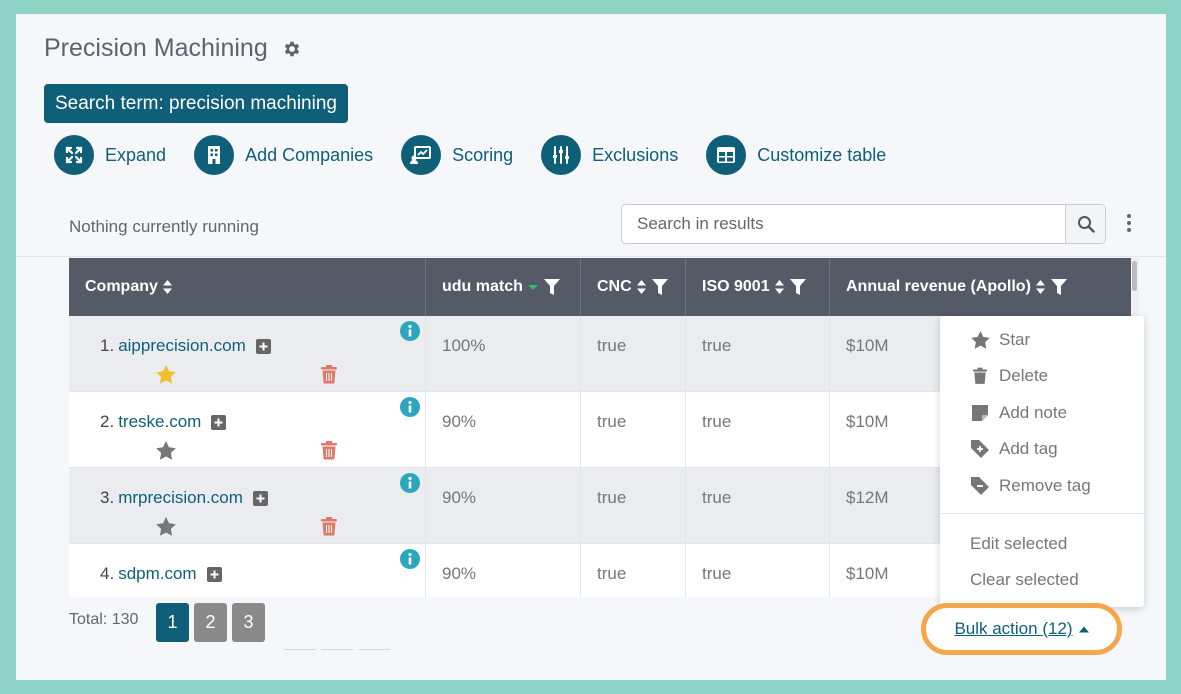 The height and width of the screenshot is (694, 1181). What do you see at coordinates (980, 486) in the screenshot?
I see `tag-remove-icon` at bounding box center [980, 486].